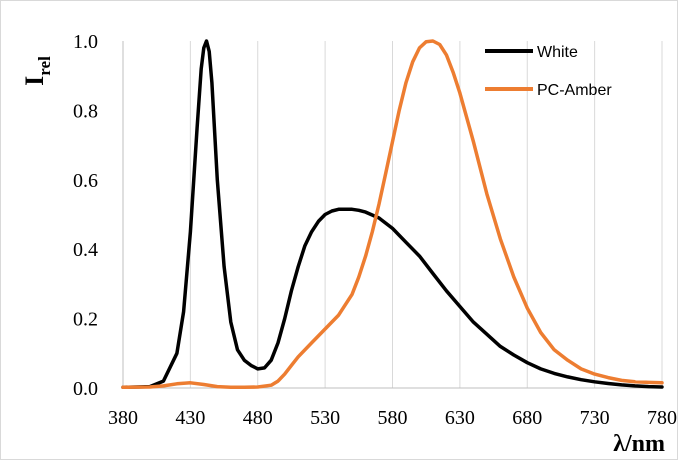  I want to click on x-tick-label: 530, so click(325, 418).